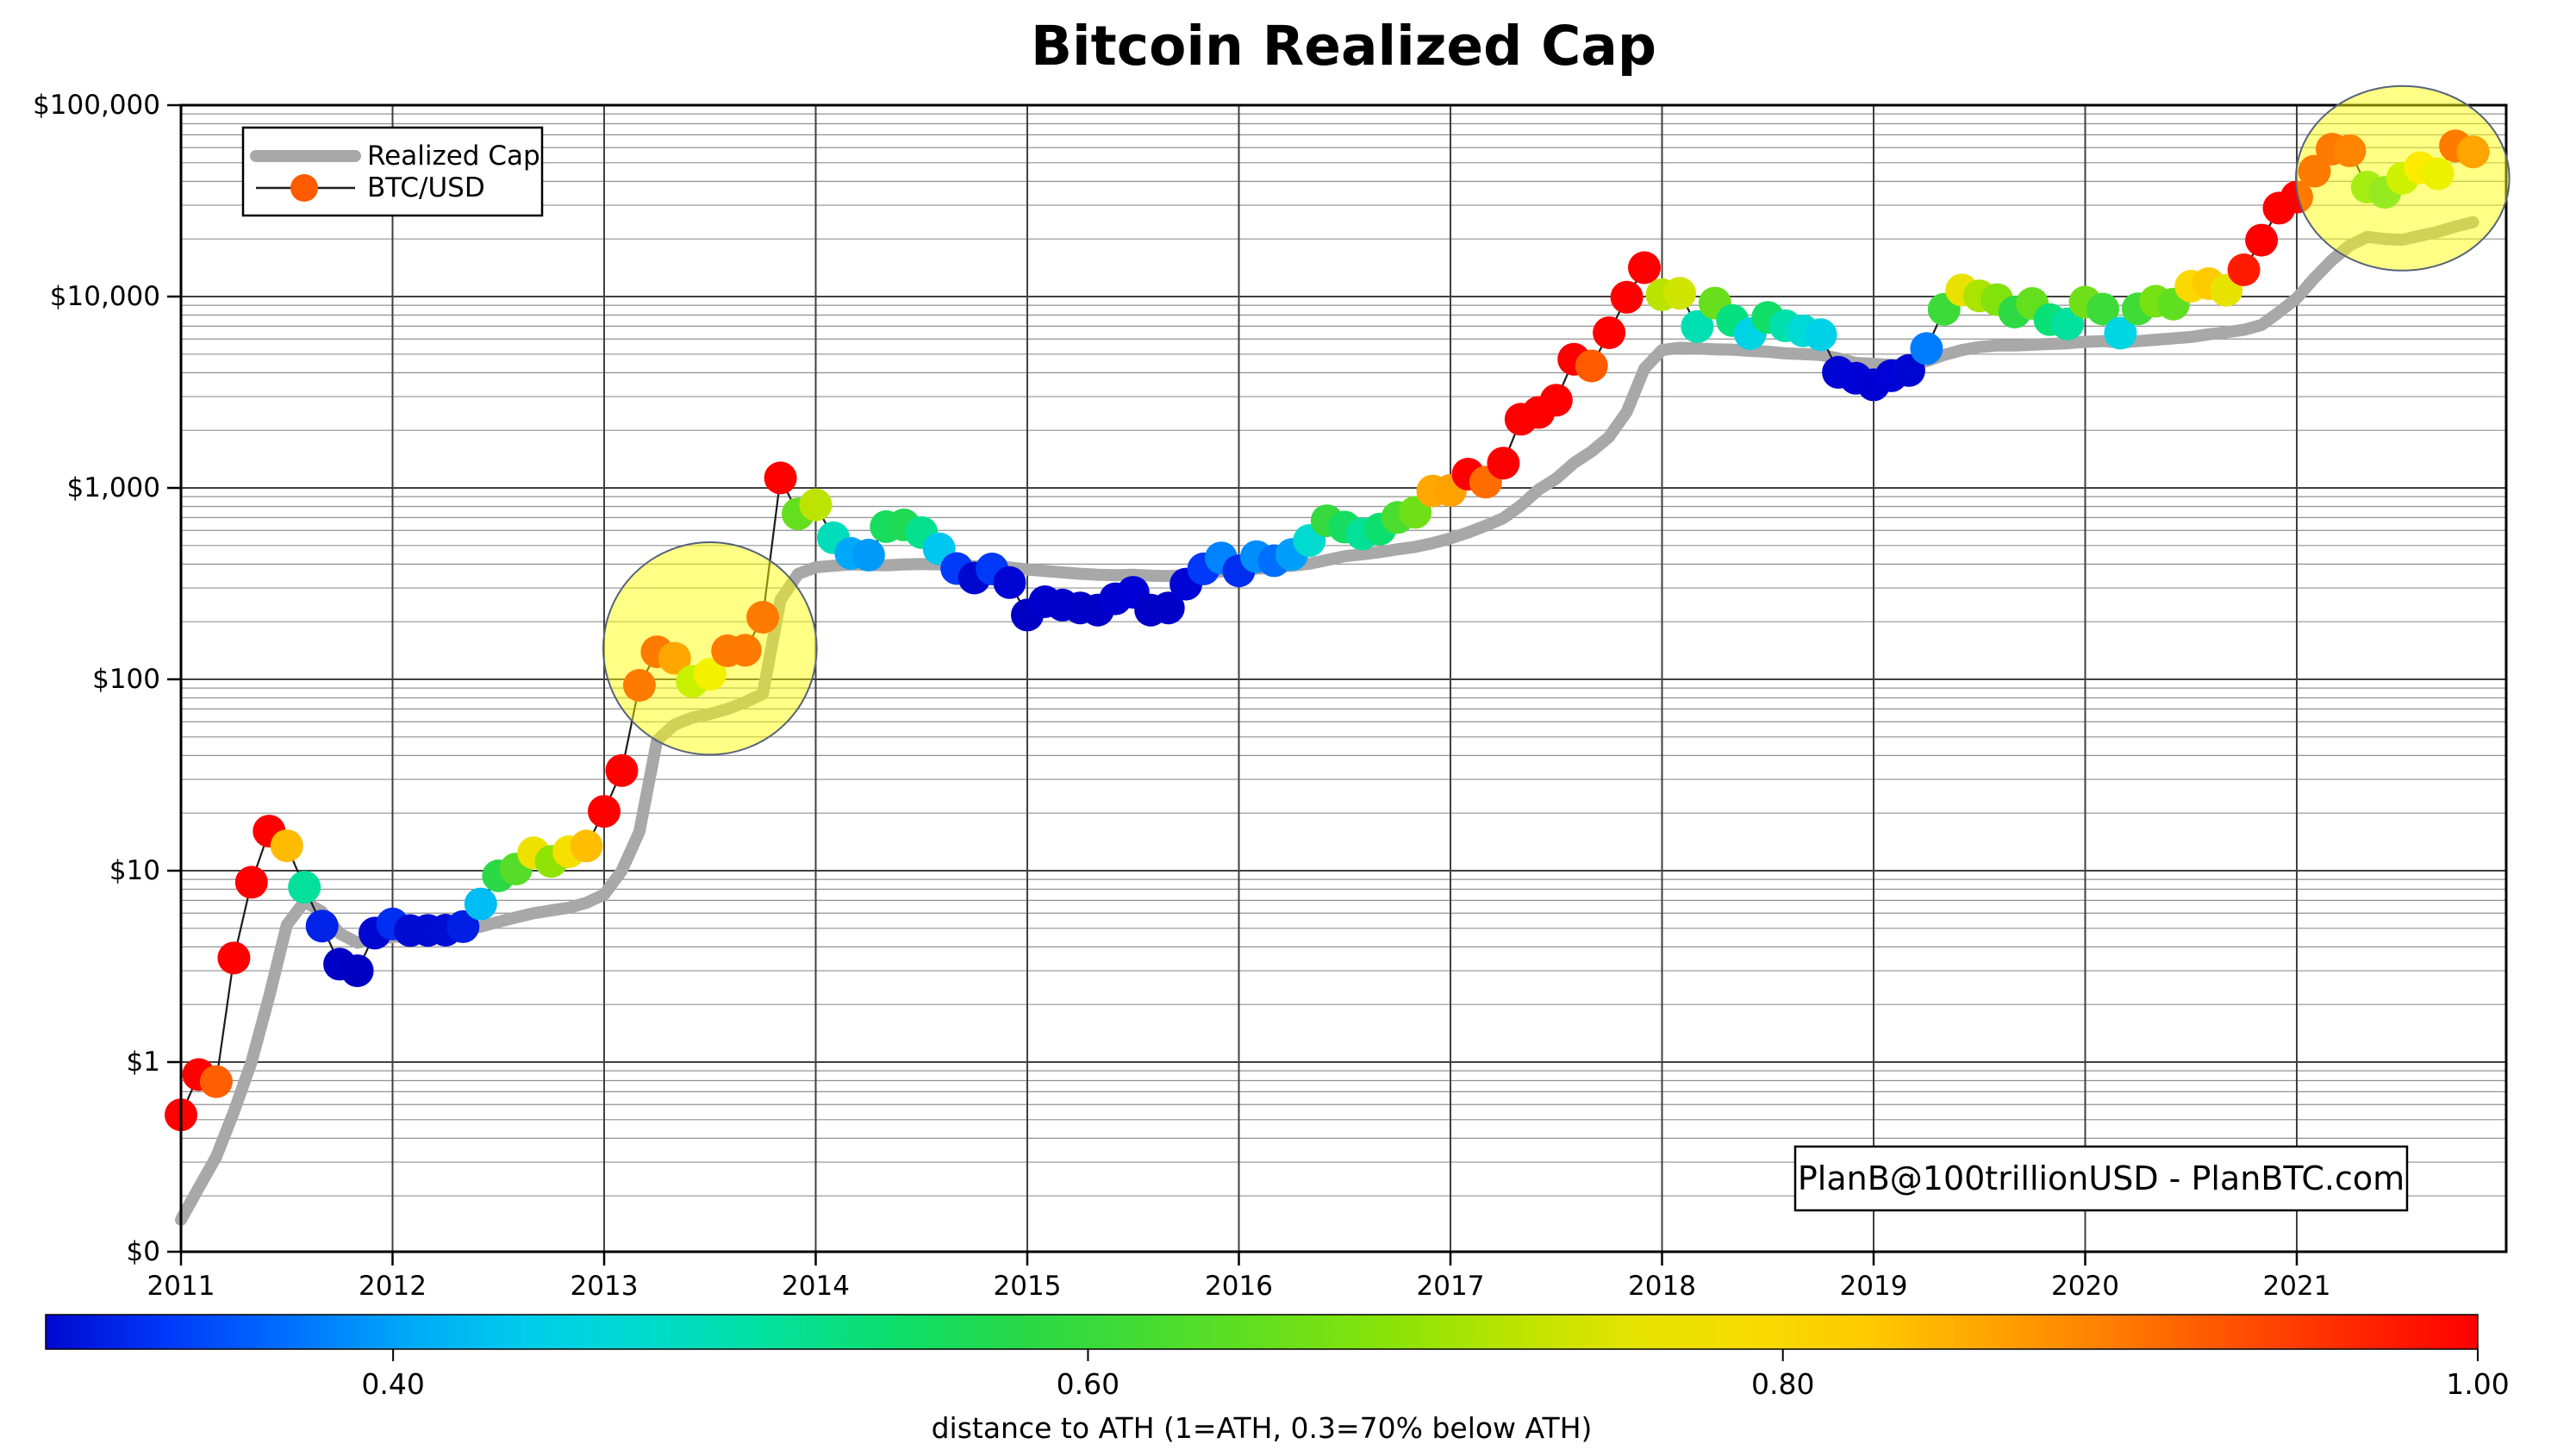 This screenshot has height=1450, width=2576. I want to click on y-tick-label: $100, so click(126, 679).